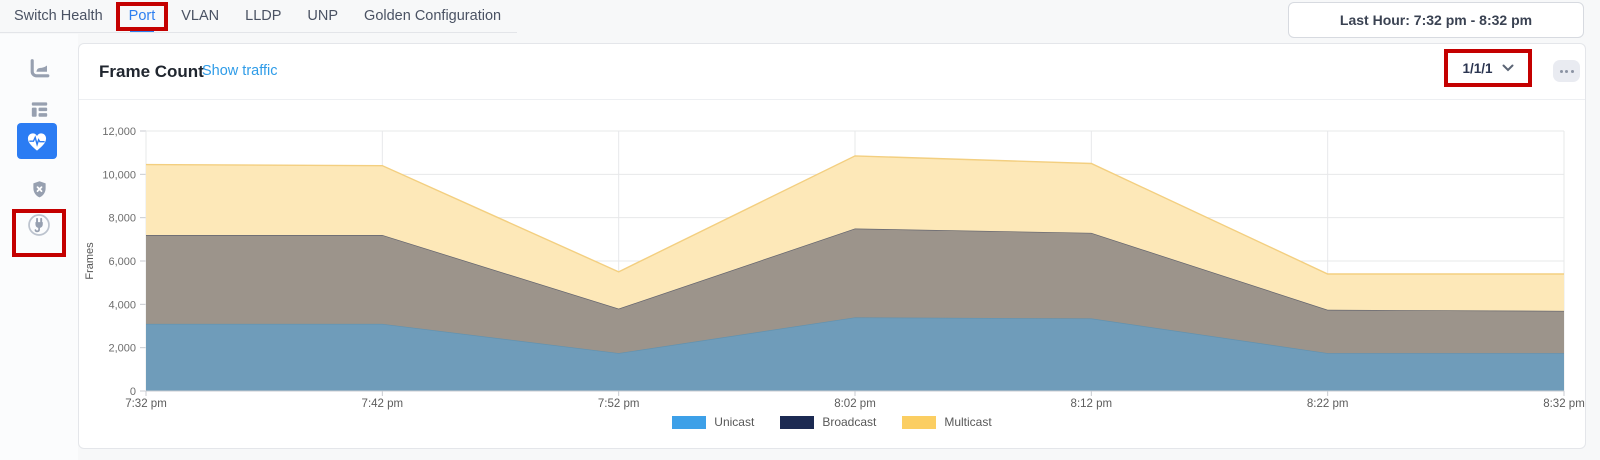 The height and width of the screenshot is (460, 1600). I want to click on legend-item-broadcast: Broadcast, so click(828, 422).